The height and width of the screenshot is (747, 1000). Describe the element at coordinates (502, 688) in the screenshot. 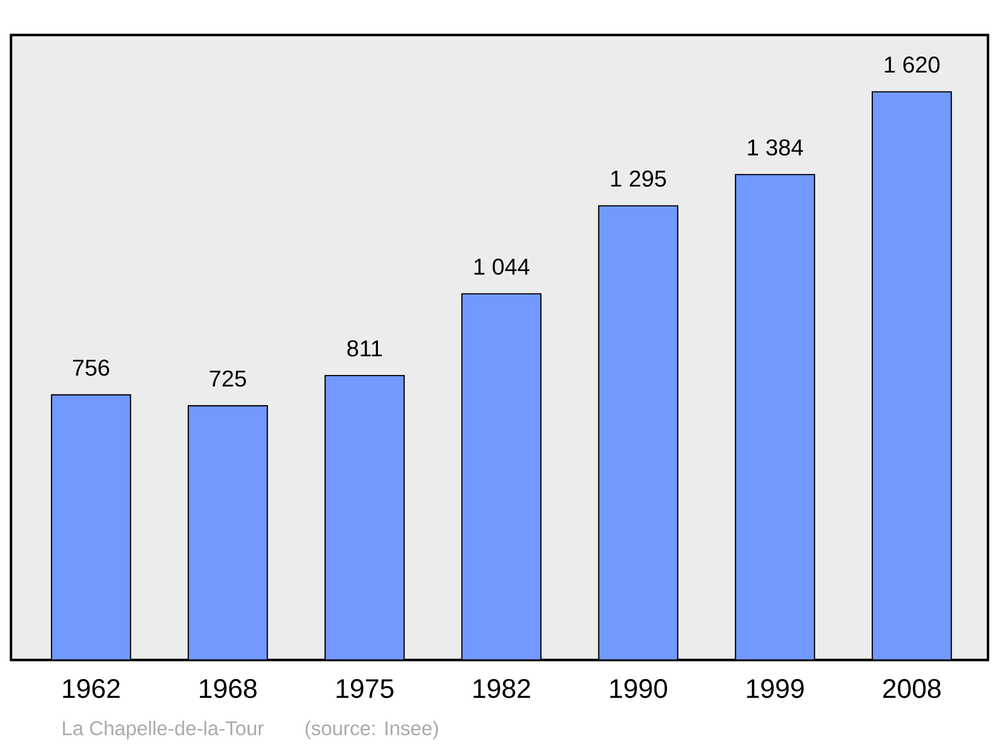

I see `x-tick-label: 1982` at that location.